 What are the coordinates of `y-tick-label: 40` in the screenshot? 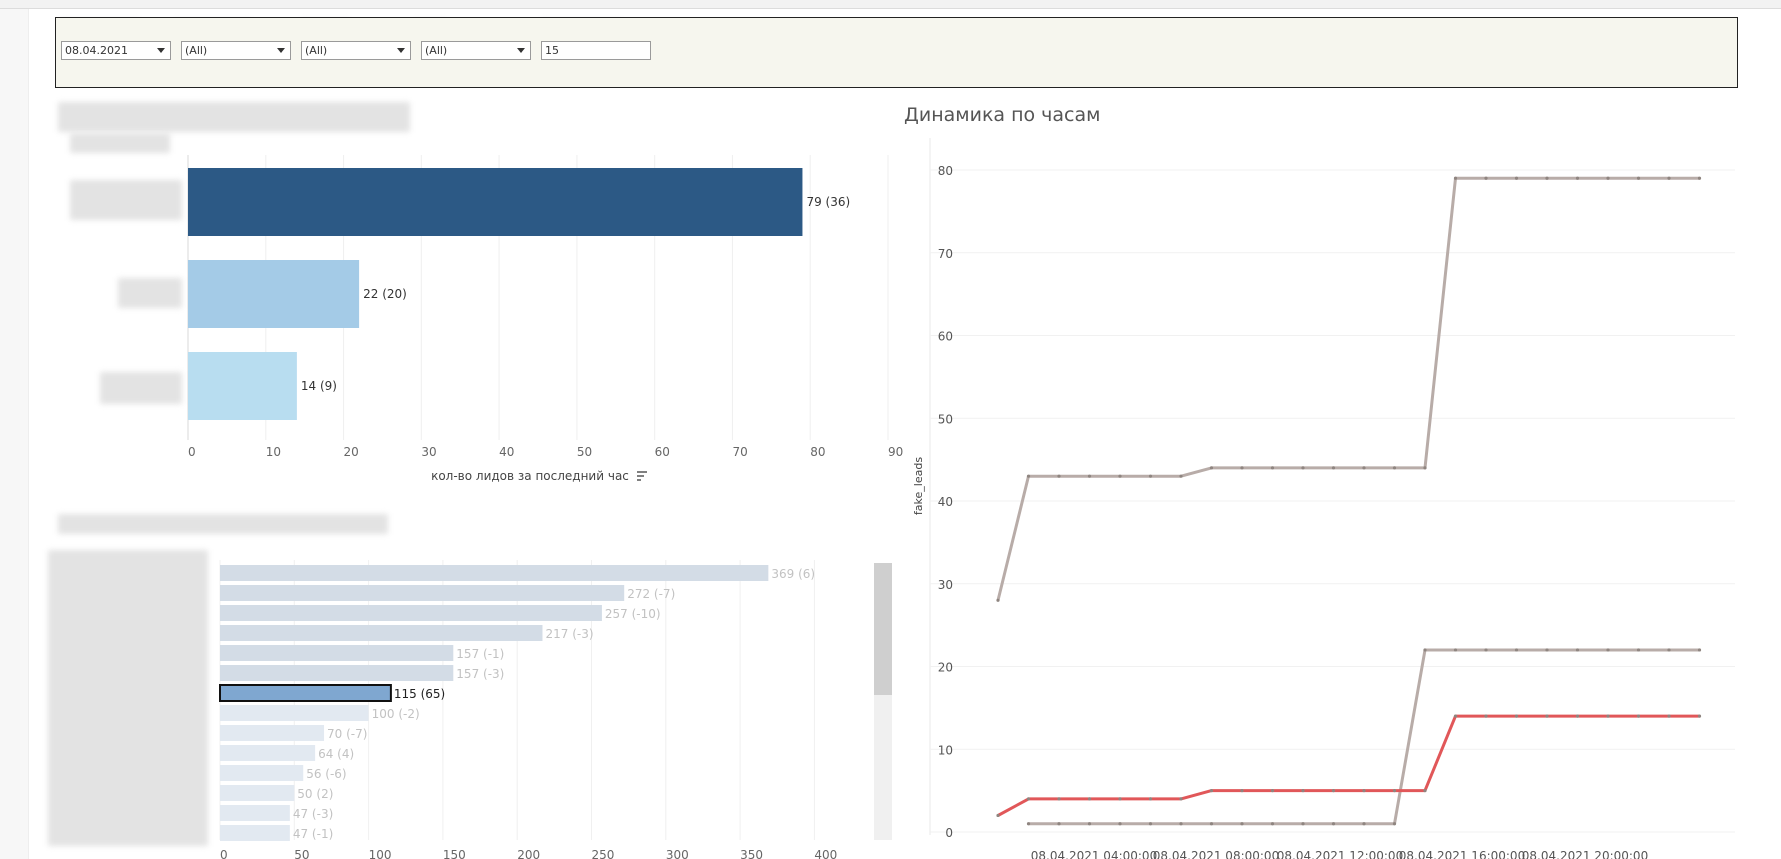 It's located at (945, 502).